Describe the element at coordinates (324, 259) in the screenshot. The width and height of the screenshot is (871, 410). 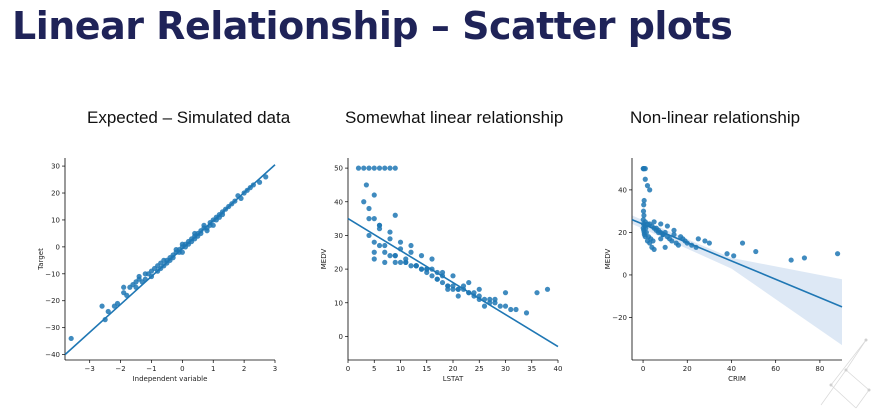
I see `y-axis-label: MEDV` at that location.